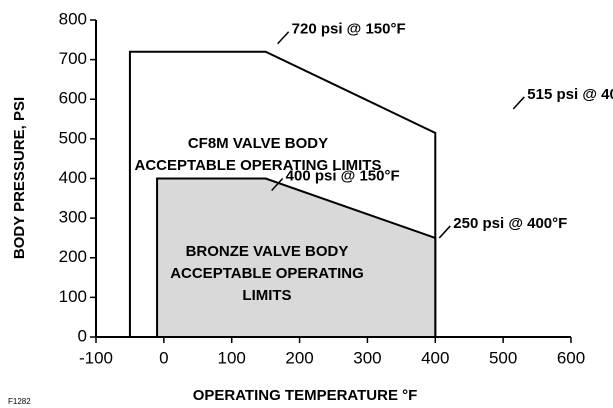 This screenshot has height=408, width=613. What do you see at coordinates (367, 357) in the screenshot?
I see `x-tick-label: 300` at bounding box center [367, 357].